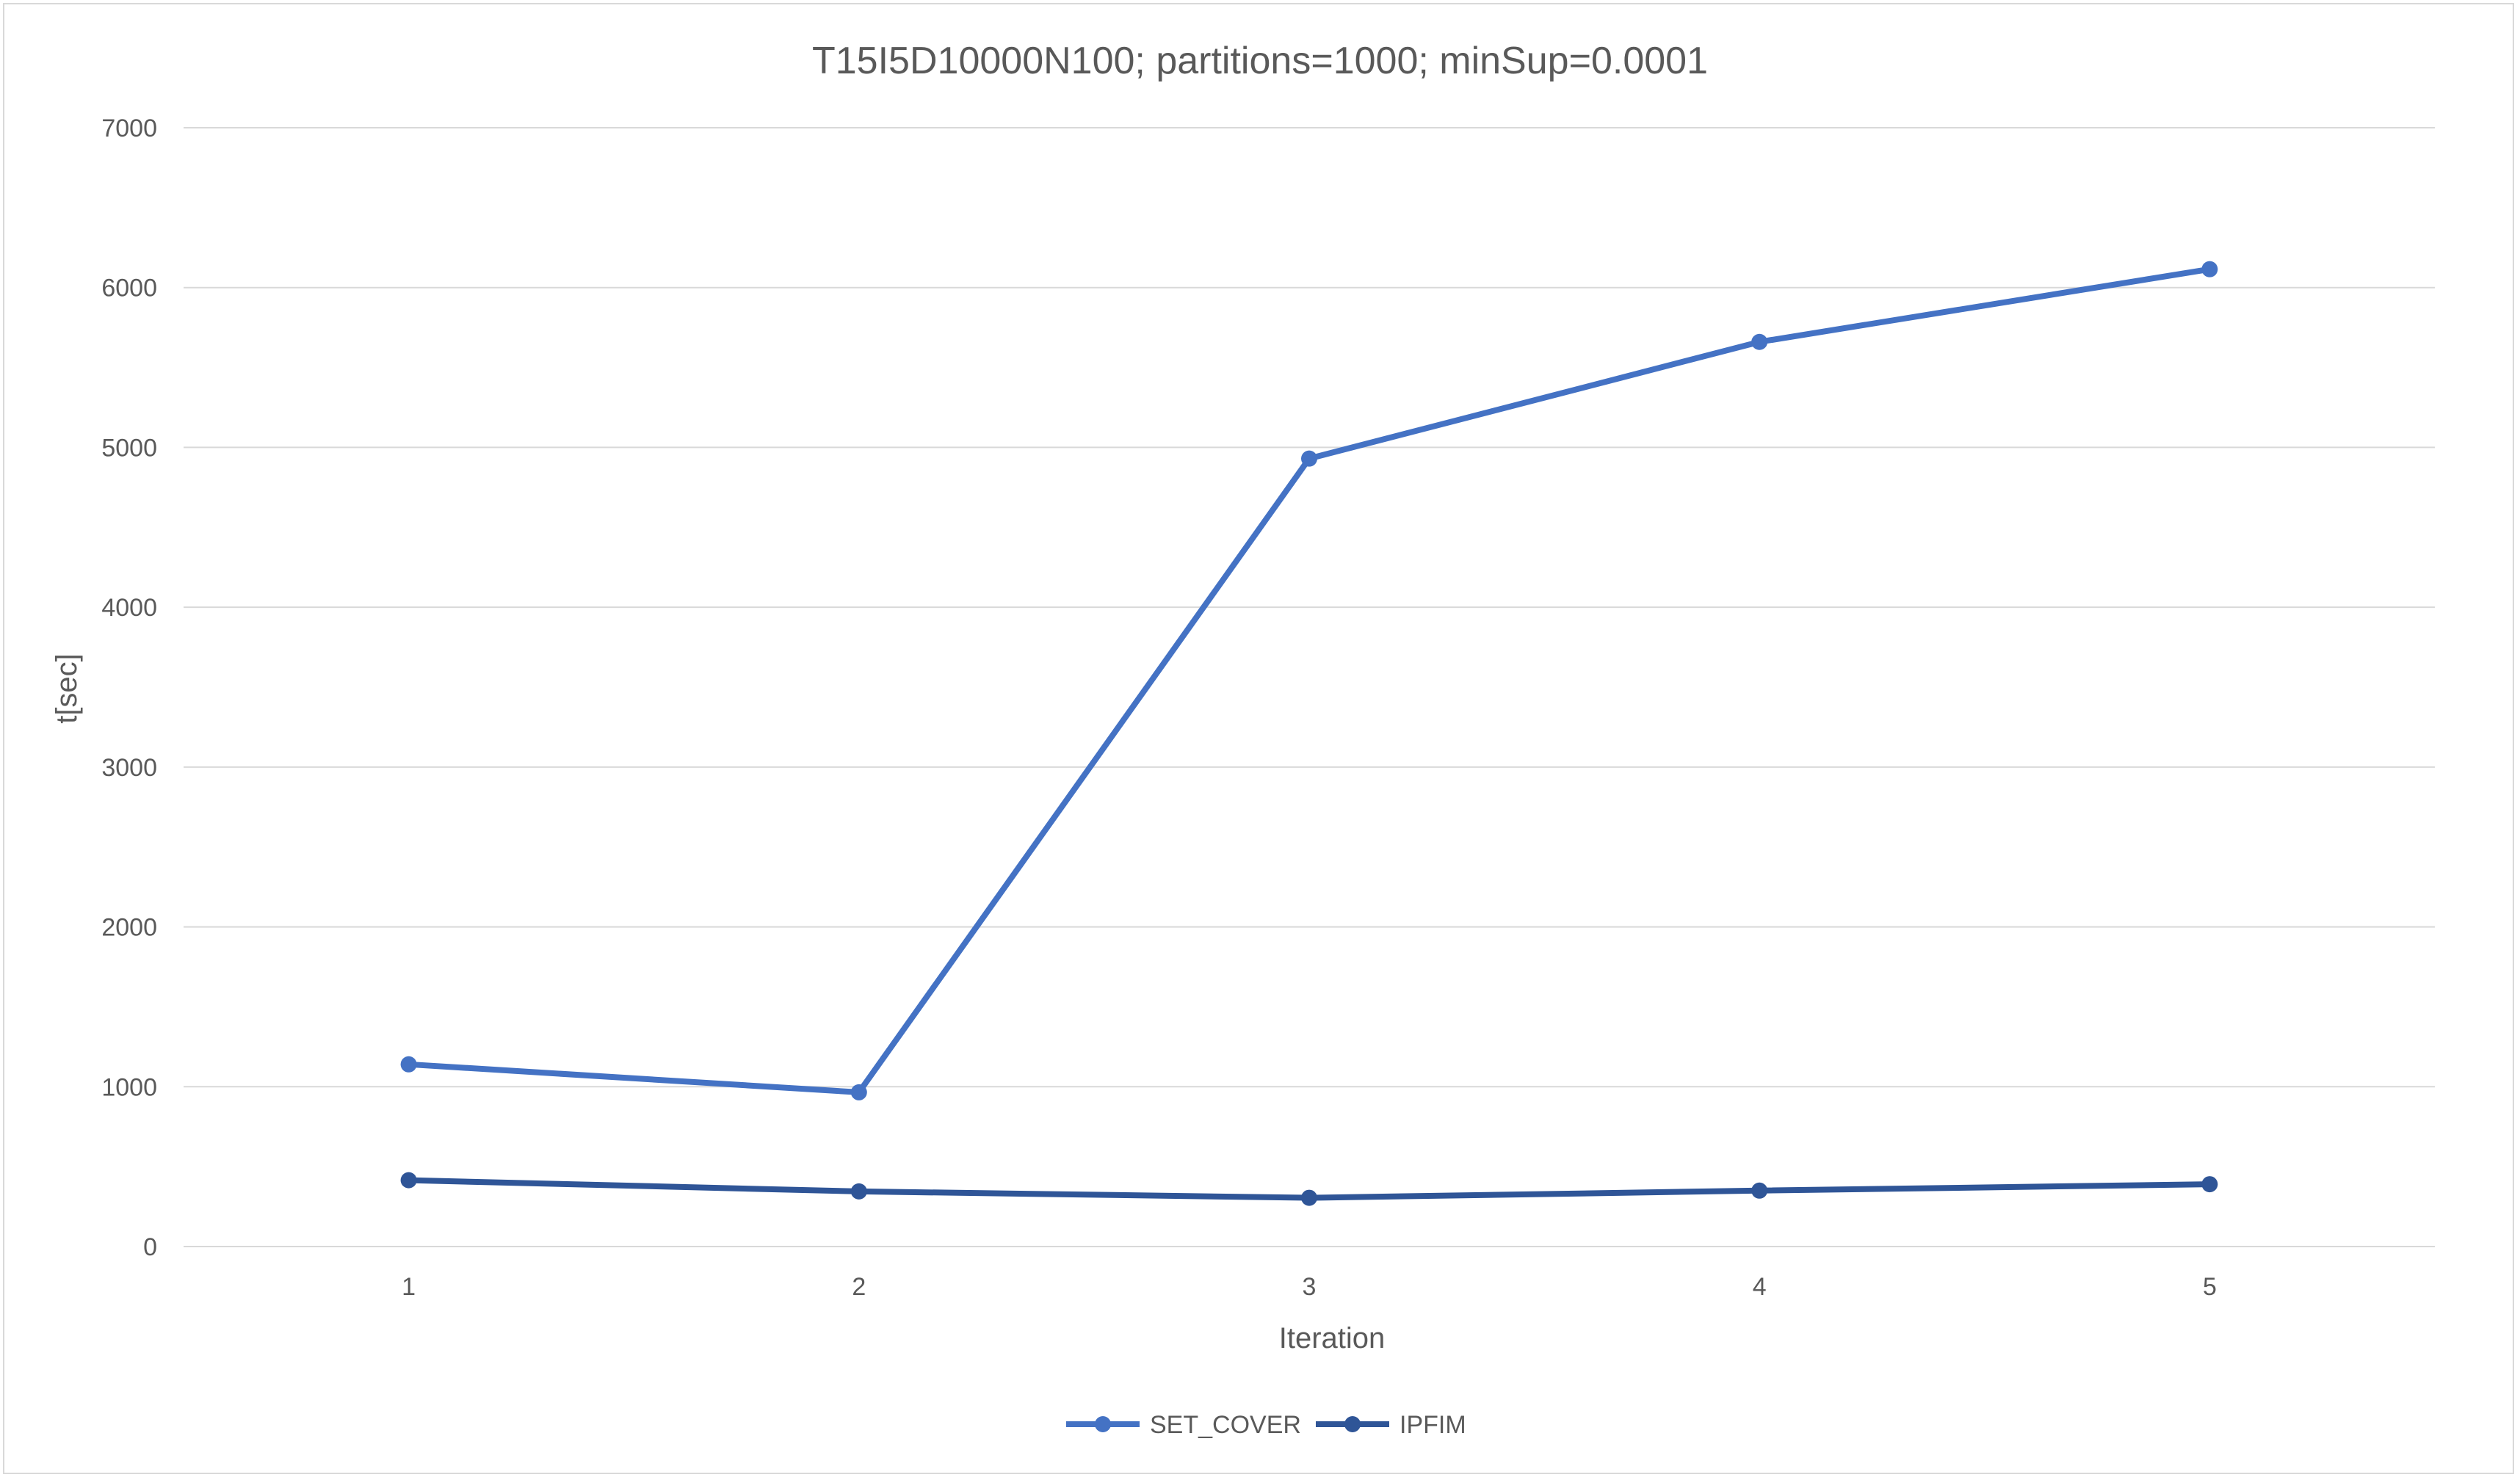  Describe the element at coordinates (1433, 1425) in the screenshot. I see `legend-label: IPFIM` at that location.